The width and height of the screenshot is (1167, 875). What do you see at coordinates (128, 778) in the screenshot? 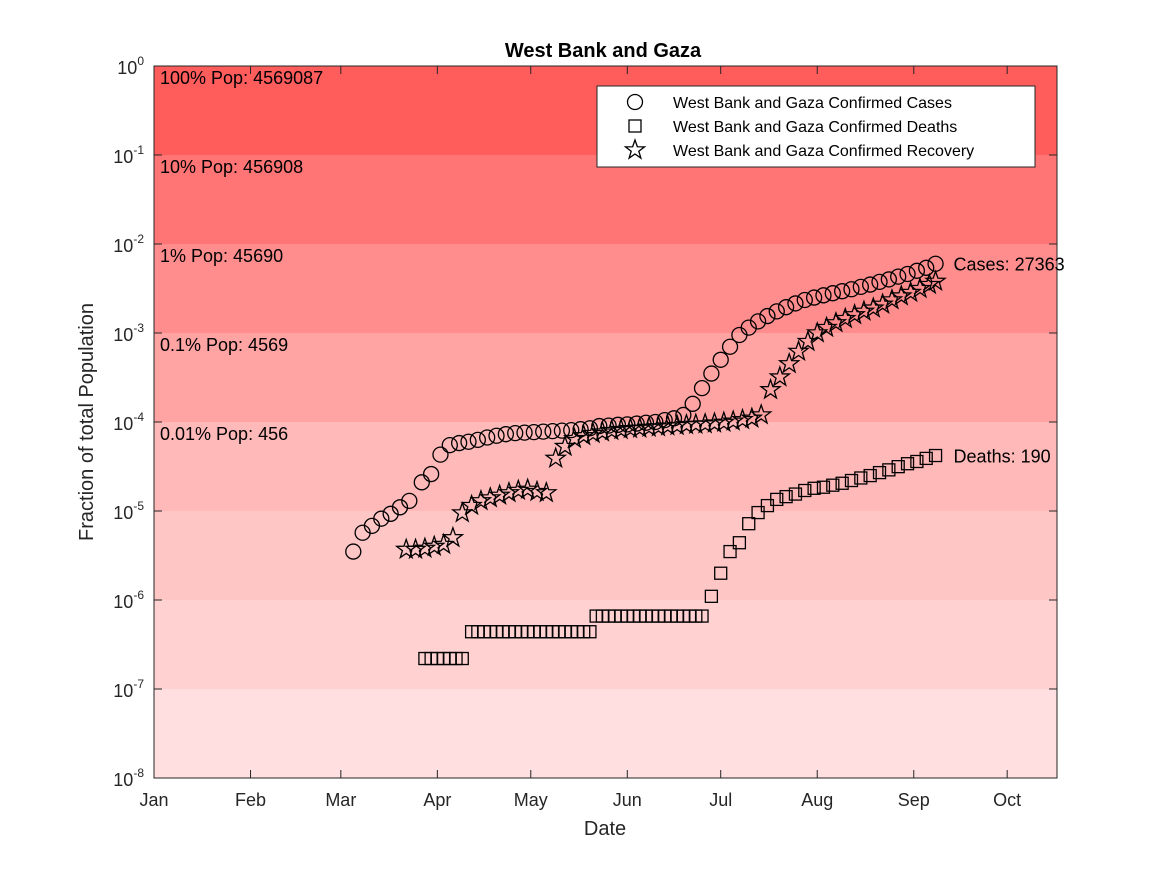
I see `y-tick-label-8: 10⁻⁸` at bounding box center [128, 778].